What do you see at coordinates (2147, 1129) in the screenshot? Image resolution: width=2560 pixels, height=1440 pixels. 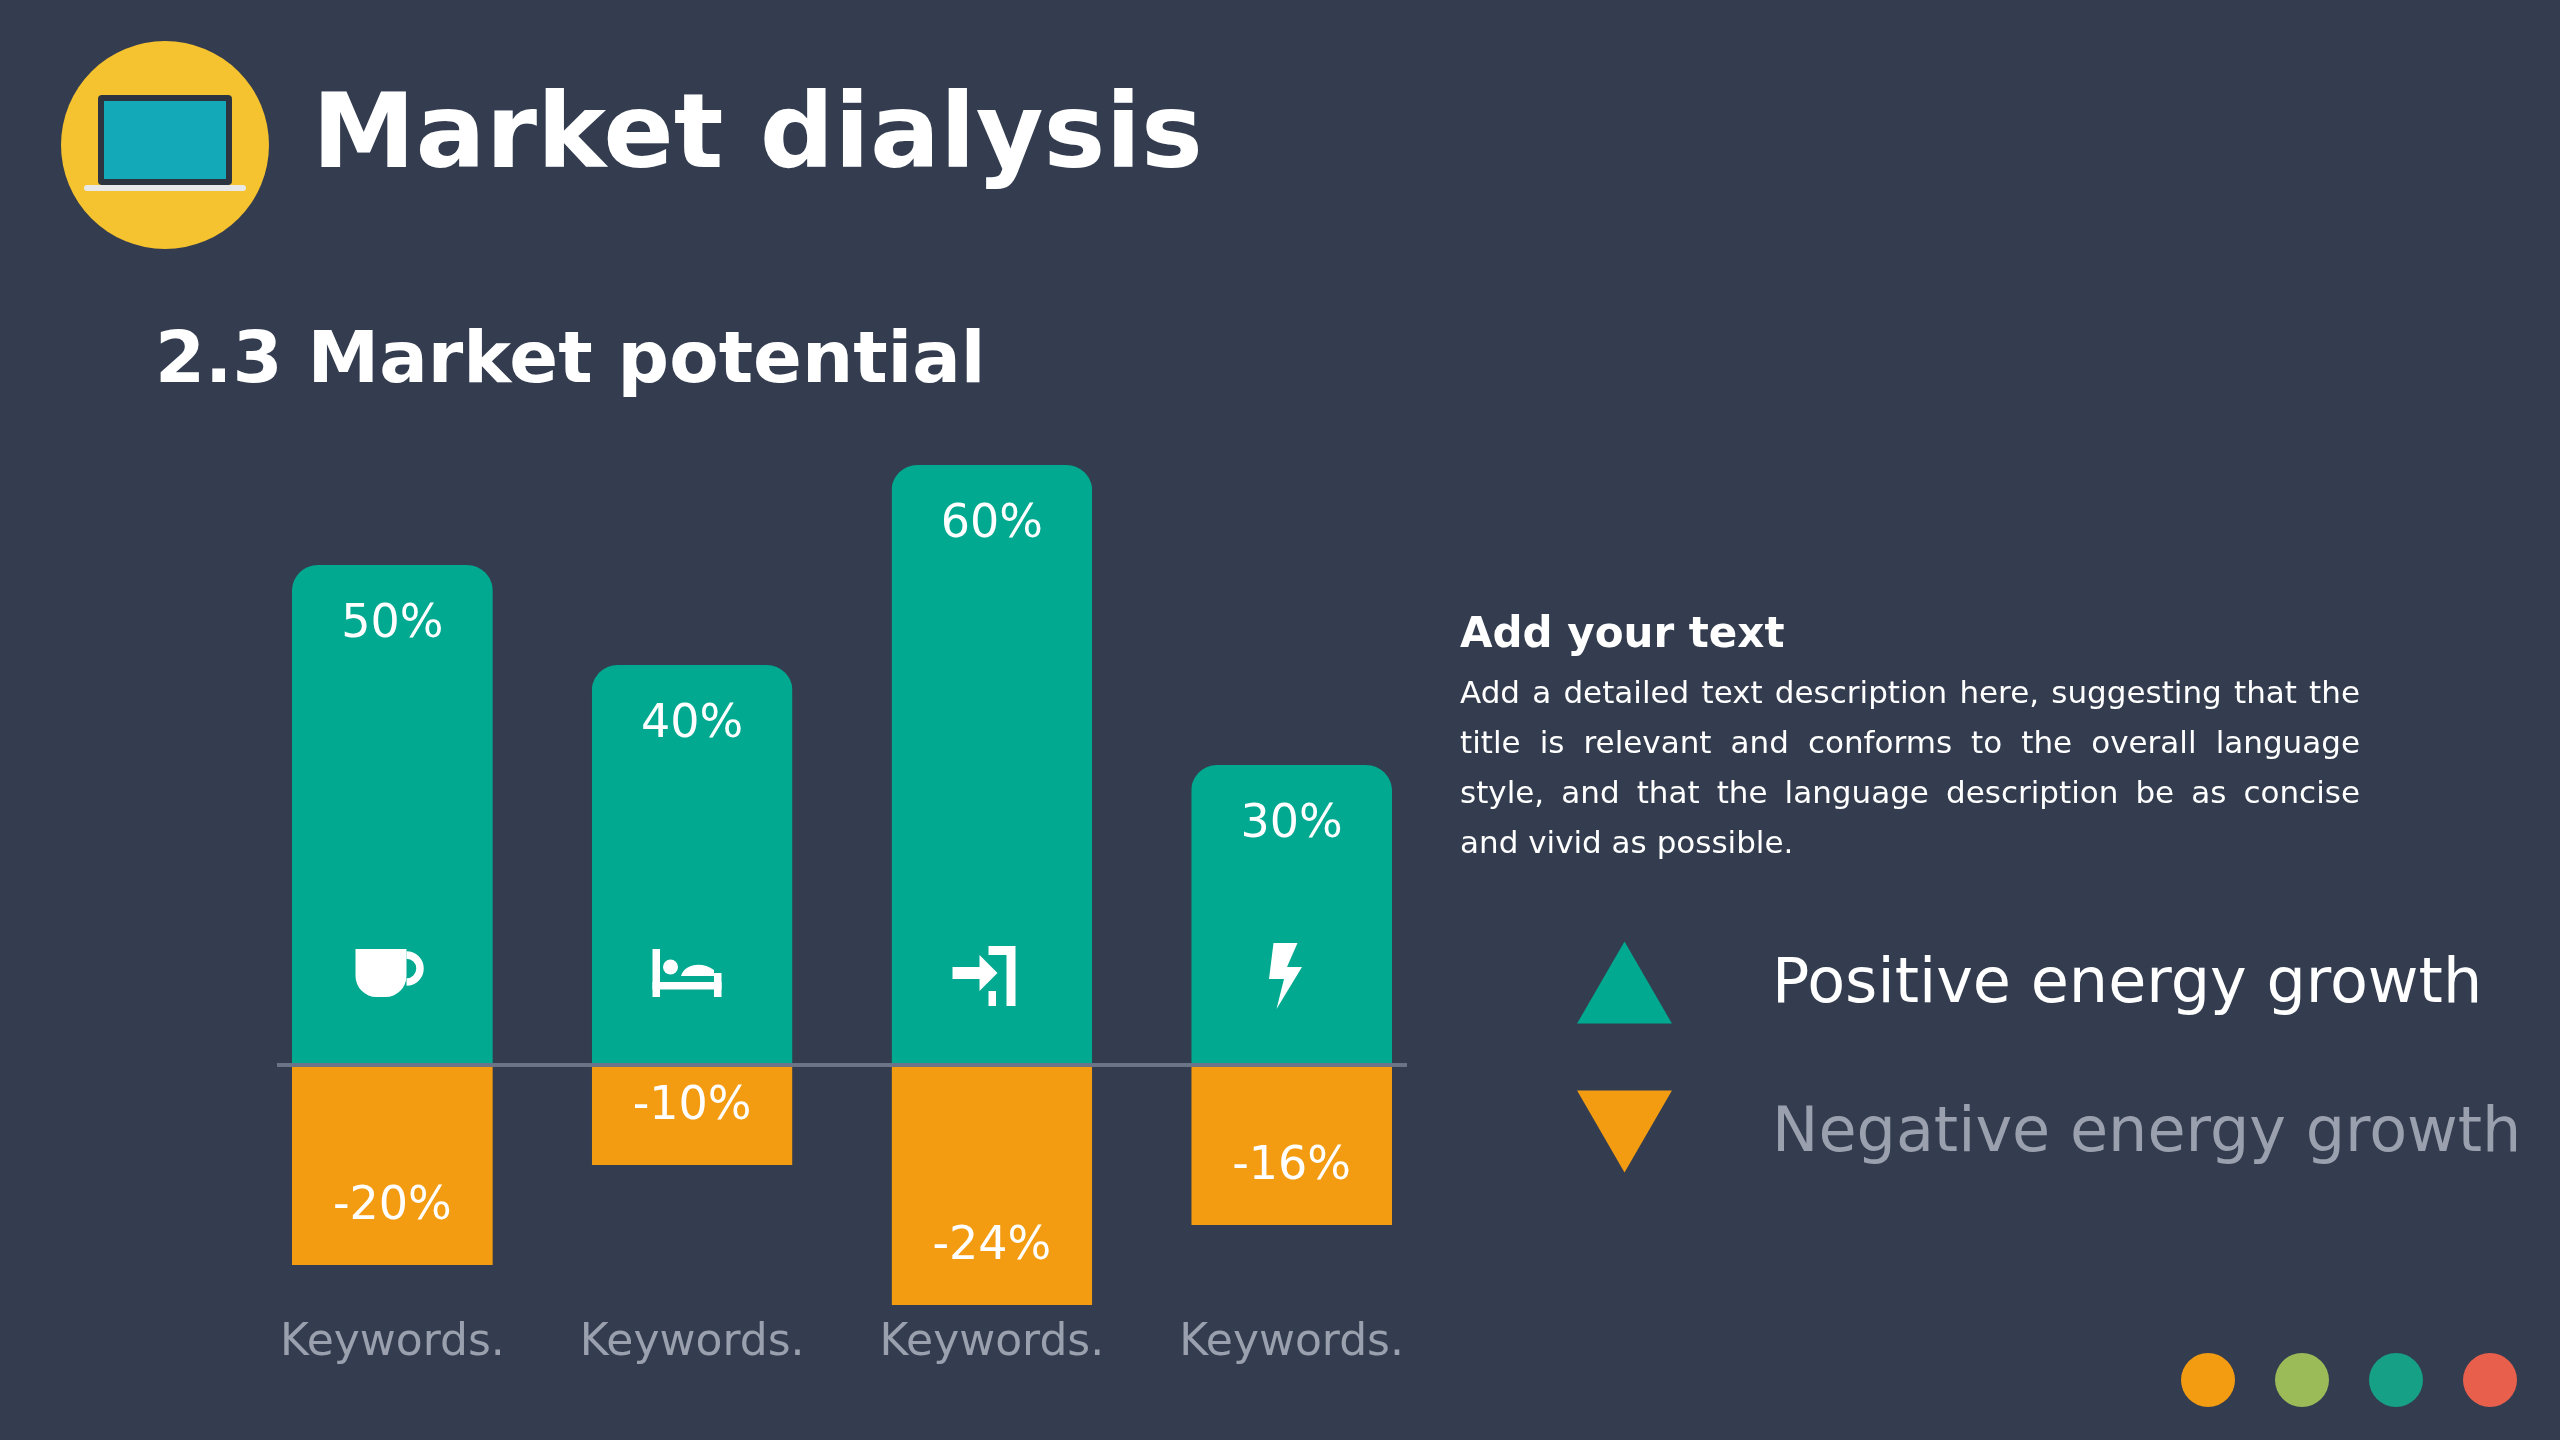 I see `legend-label: Negative energy growth` at bounding box center [2147, 1129].